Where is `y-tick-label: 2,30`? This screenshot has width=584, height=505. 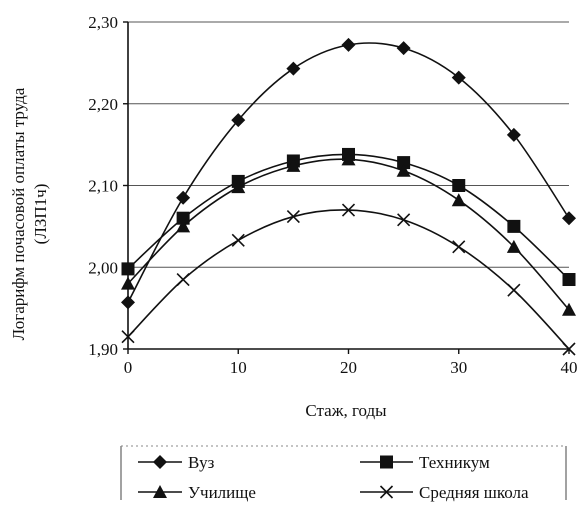
y-tick-label: 2,30 is located at coordinates (103, 22).